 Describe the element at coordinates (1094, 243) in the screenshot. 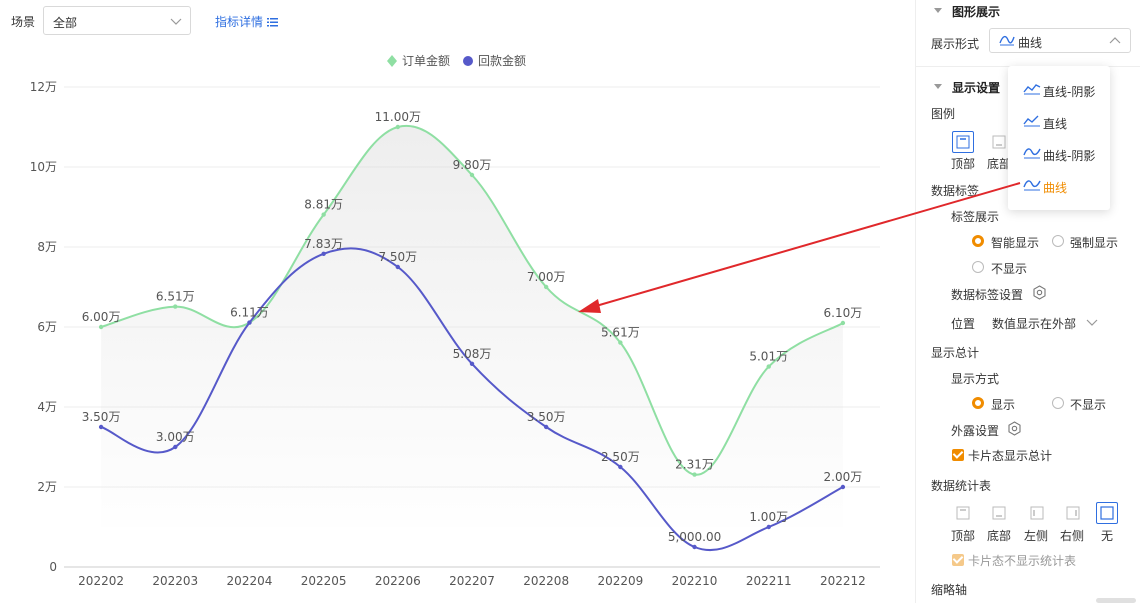

I see `radio-force-display-label: 强制显示` at that location.